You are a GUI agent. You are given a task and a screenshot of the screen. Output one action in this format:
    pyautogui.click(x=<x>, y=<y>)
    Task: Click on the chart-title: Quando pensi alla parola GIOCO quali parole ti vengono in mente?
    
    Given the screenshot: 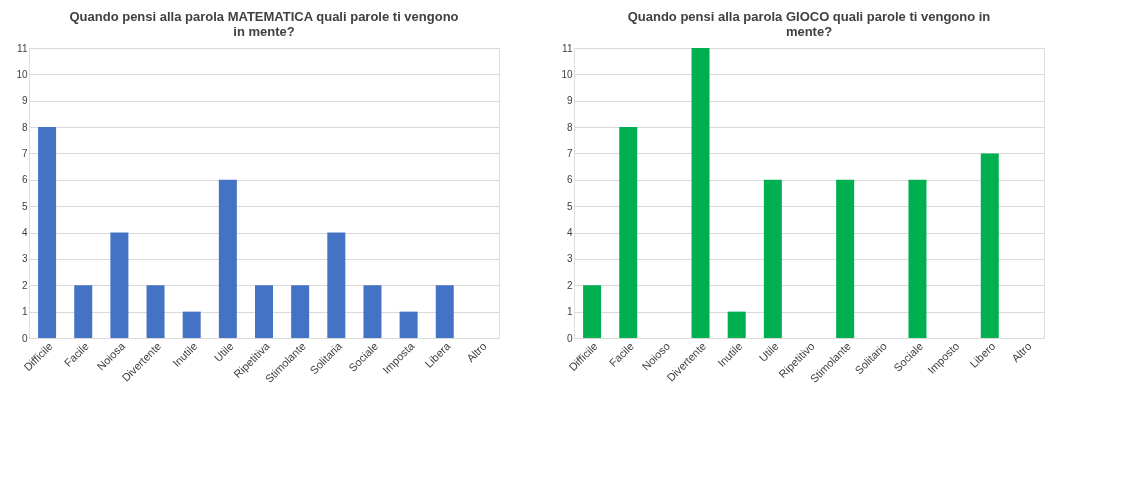 What is the action you would take?
    pyautogui.click(x=809, y=24)
    